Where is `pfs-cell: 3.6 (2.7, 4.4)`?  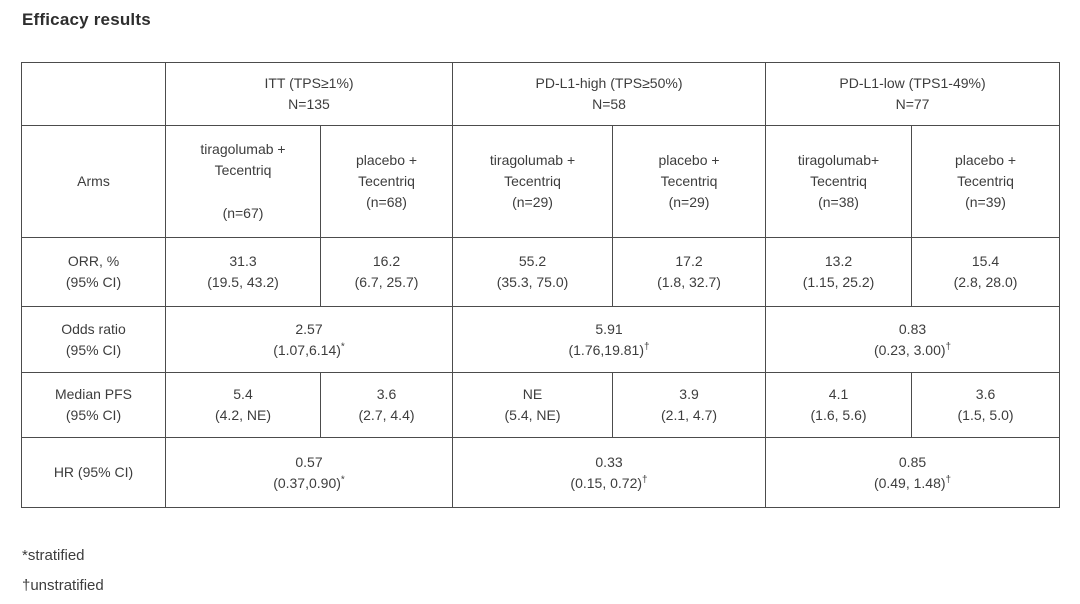 pfs-cell: 3.6 (2.7, 4.4) is located at coordinates (386, 405).